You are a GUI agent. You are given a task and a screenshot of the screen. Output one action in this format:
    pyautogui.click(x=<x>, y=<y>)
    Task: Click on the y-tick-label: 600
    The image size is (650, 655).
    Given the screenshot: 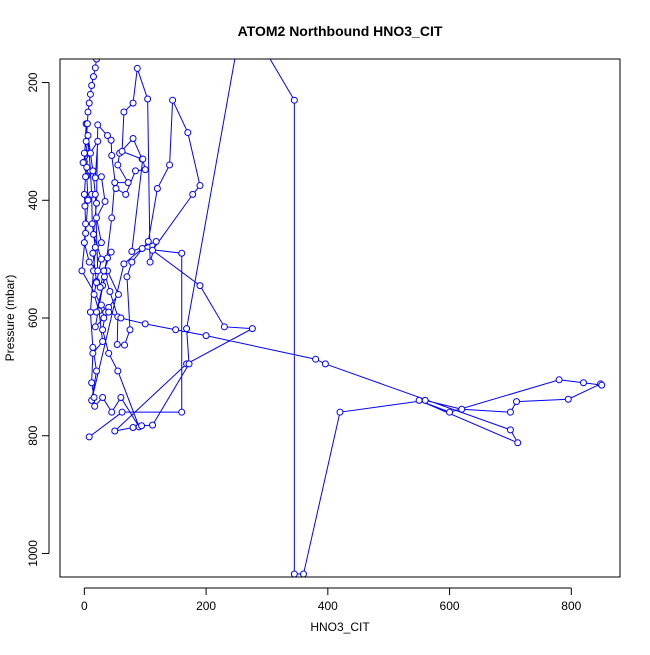 What is the action you would take?
    pyautogui.click(x=33, y=318)
    